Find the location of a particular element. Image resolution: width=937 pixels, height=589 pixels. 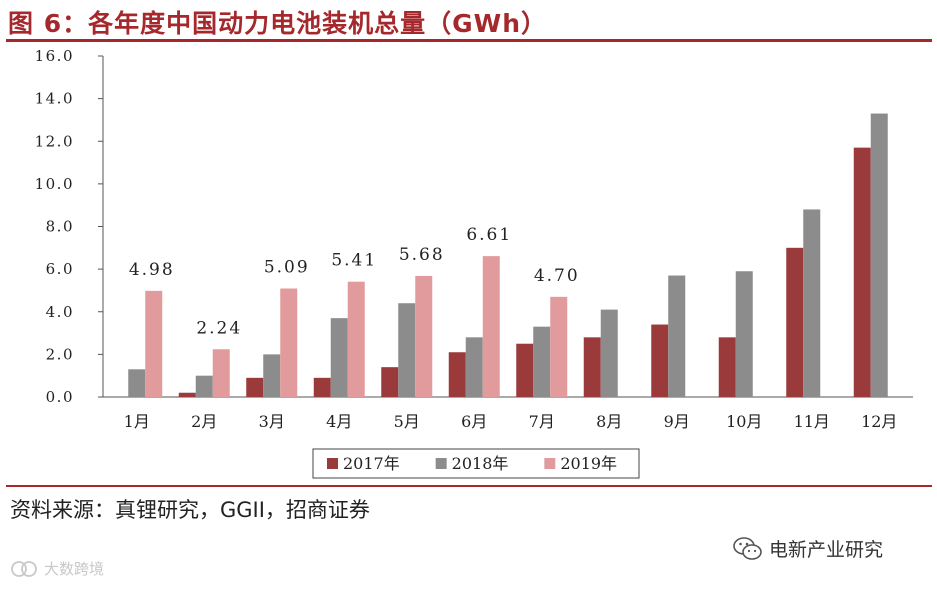

legend-label: 2019年 is located at coordinates (588, 463).